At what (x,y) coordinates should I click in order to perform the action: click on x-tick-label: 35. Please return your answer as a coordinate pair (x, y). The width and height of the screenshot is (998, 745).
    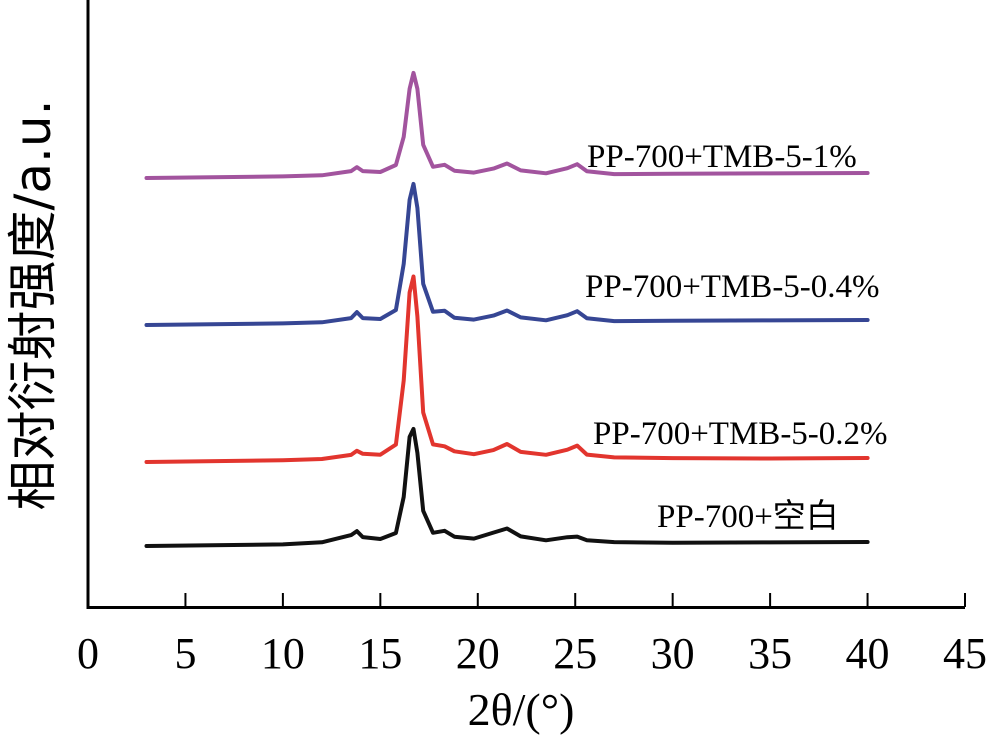
    Looking at the image, I should click on (770, 653).